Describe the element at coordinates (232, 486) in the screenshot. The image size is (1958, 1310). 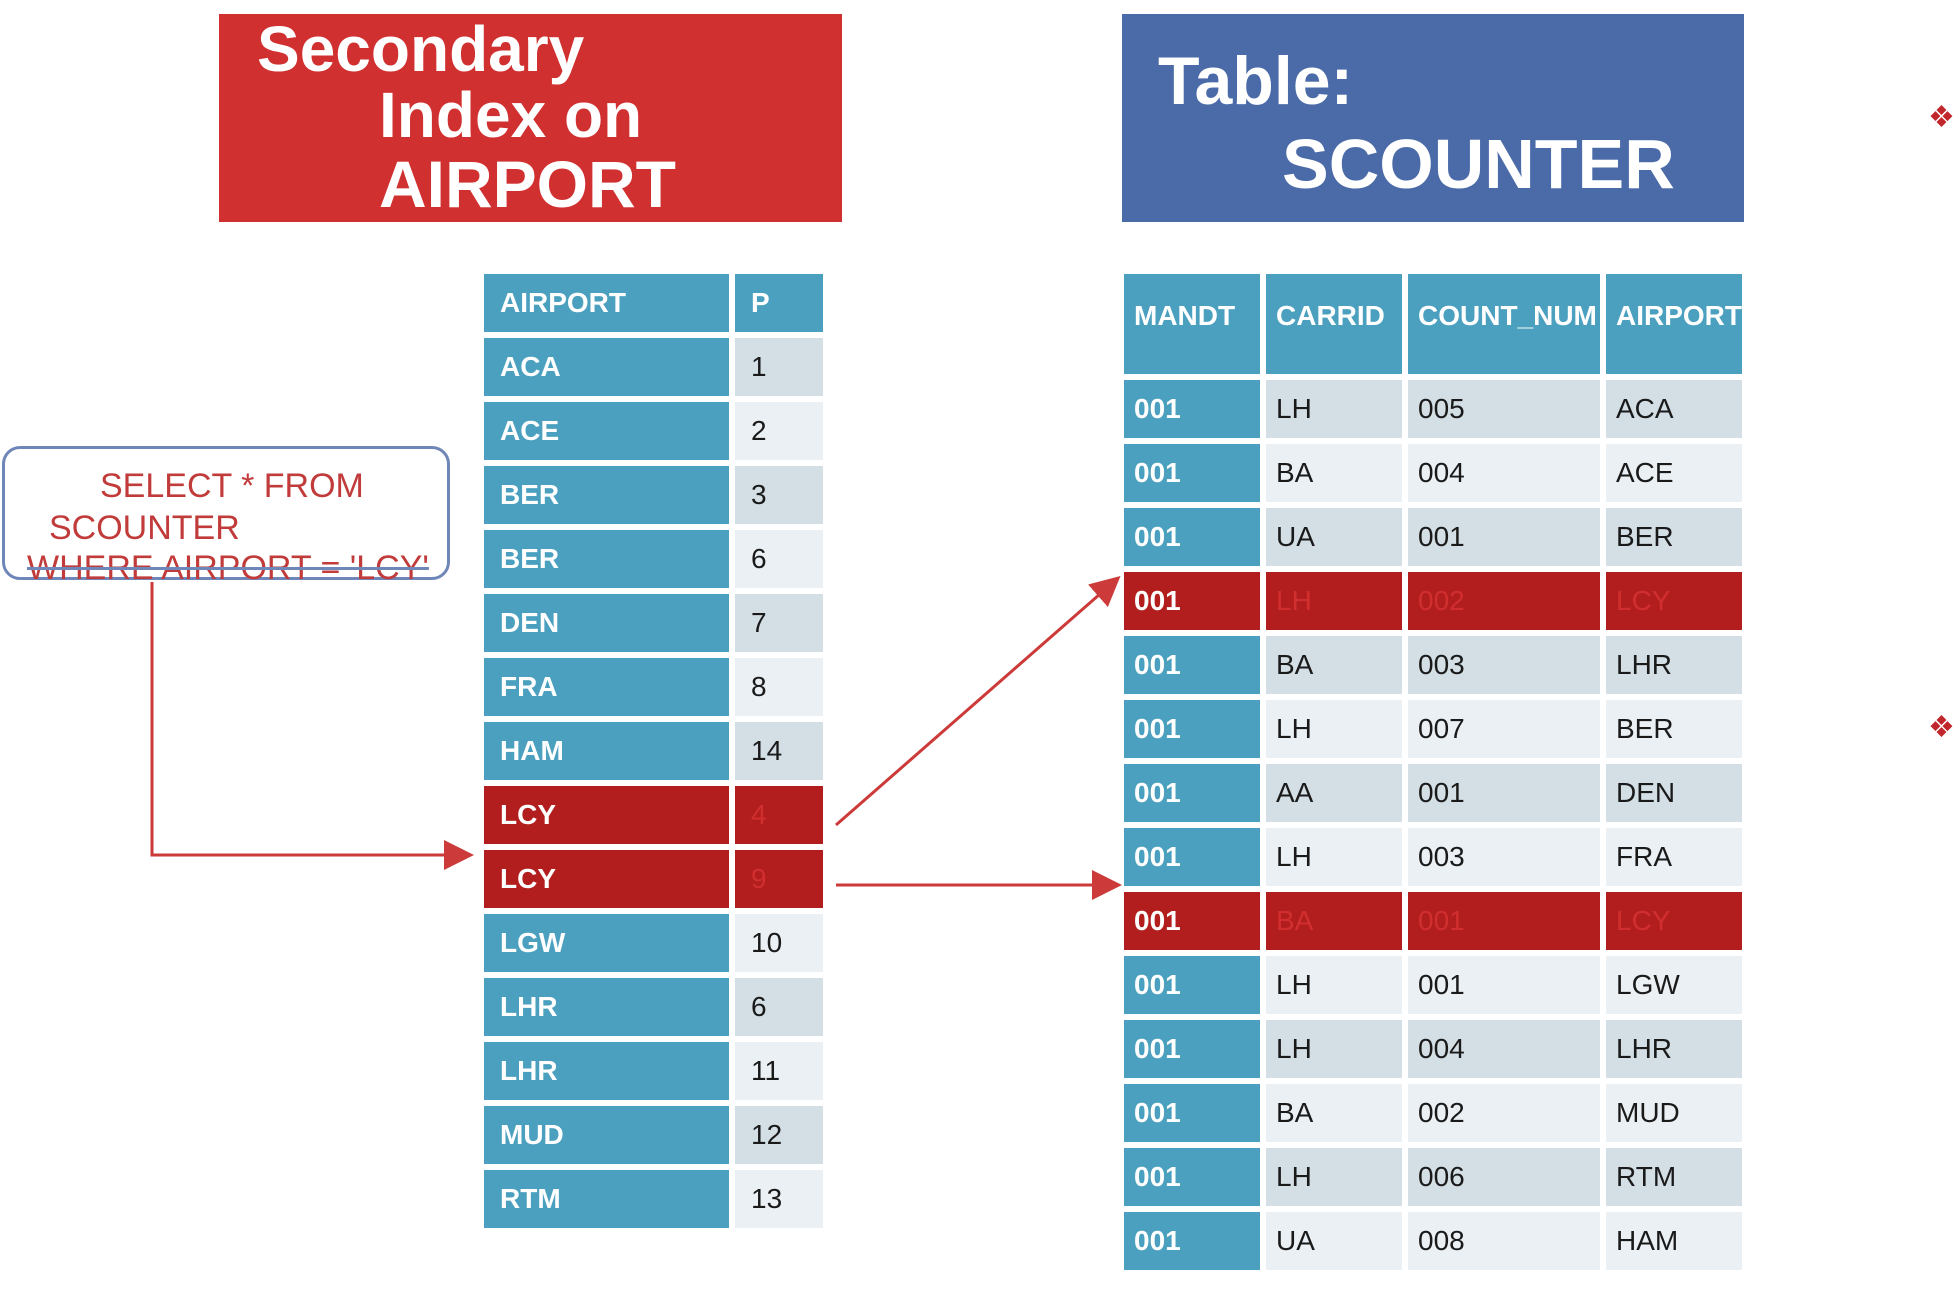
I see `query-line-1: SELECT * FROM` at that location.